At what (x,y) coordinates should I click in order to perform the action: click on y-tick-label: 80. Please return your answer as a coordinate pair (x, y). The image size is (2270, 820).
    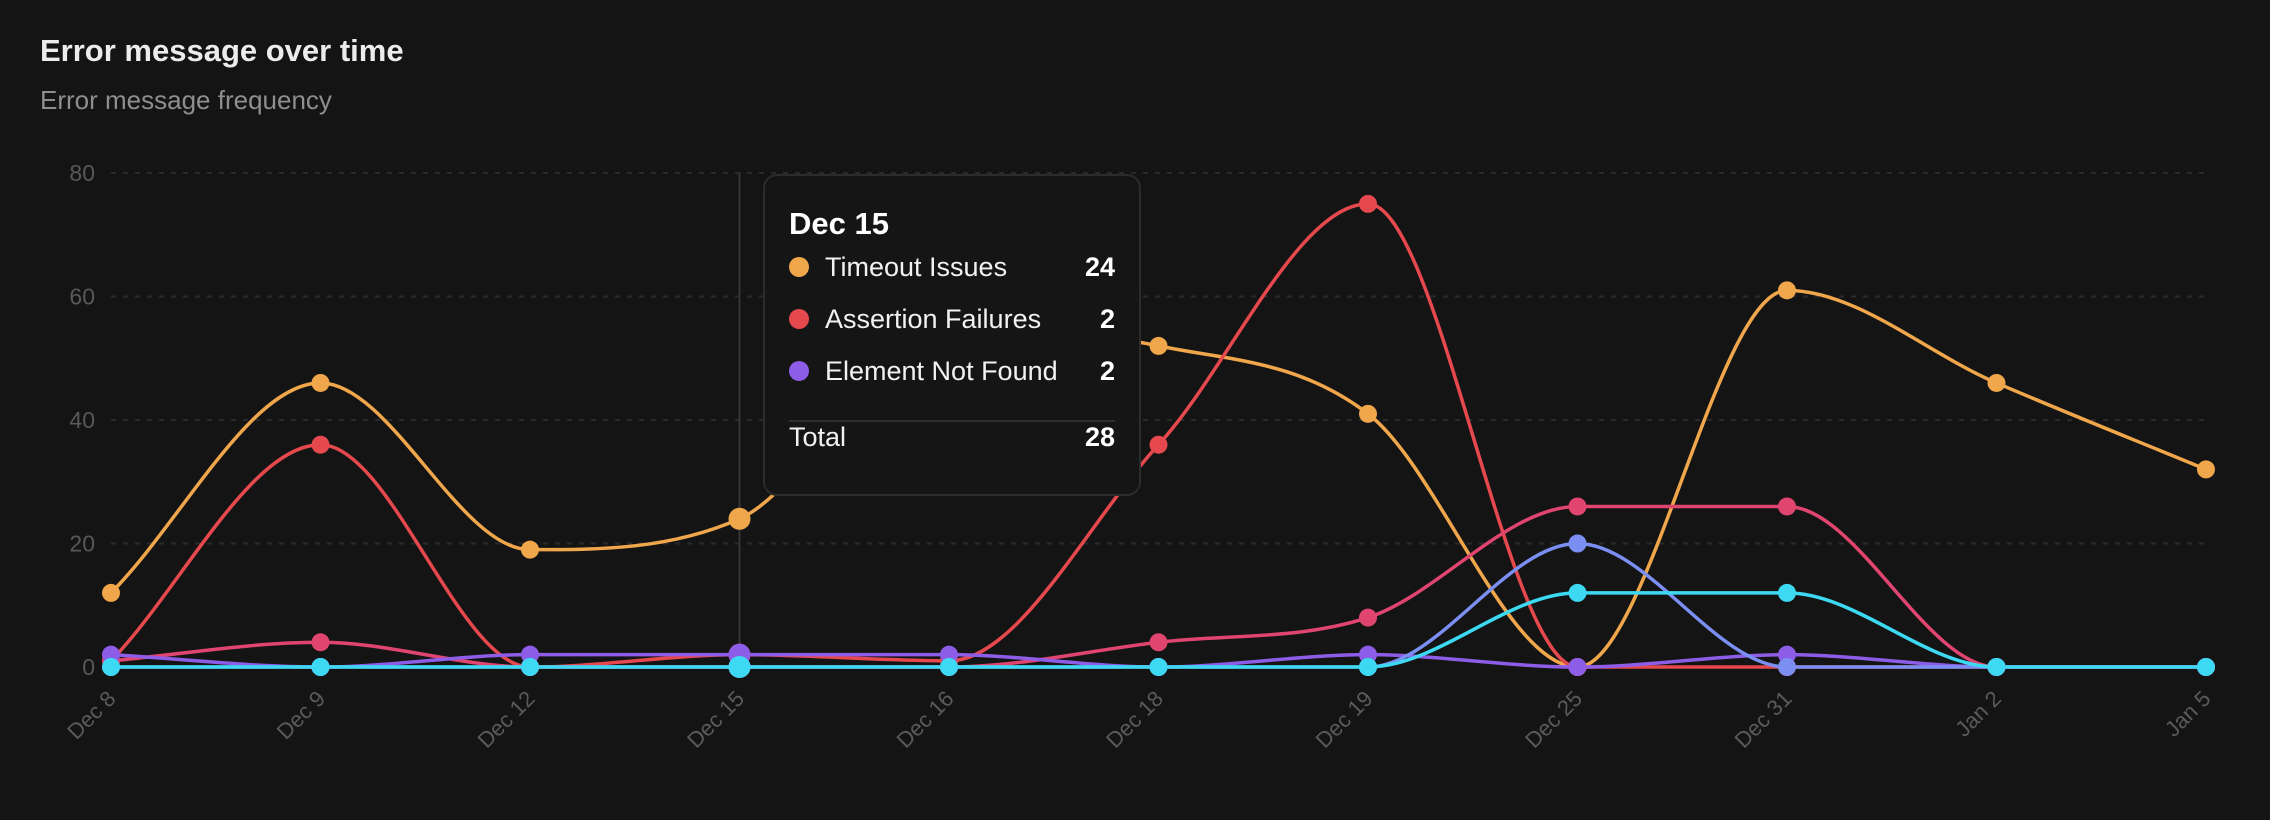
    Looking at the image, I should click on (82, 173).